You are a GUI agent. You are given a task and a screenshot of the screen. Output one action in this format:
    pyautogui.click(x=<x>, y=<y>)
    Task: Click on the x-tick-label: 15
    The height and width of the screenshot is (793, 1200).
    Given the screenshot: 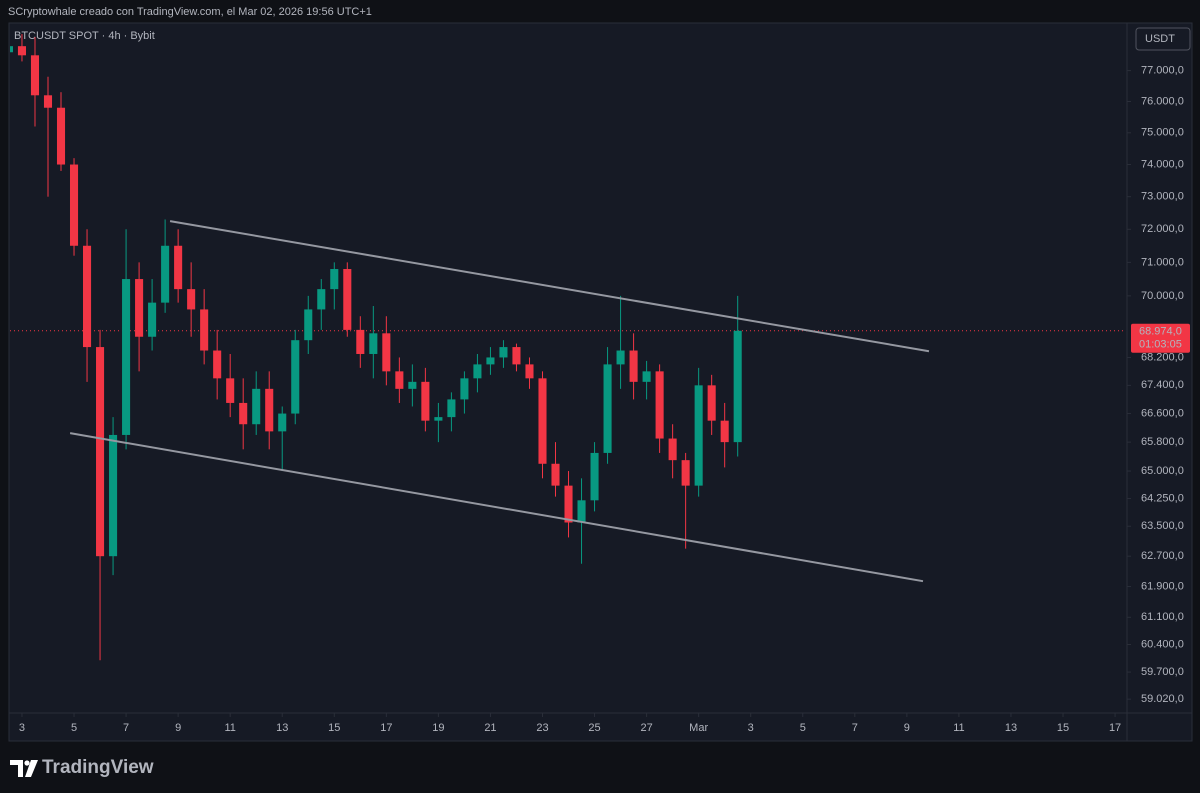 What is the action you would take?
    pyautogui.click(x=1063, y=728)
    